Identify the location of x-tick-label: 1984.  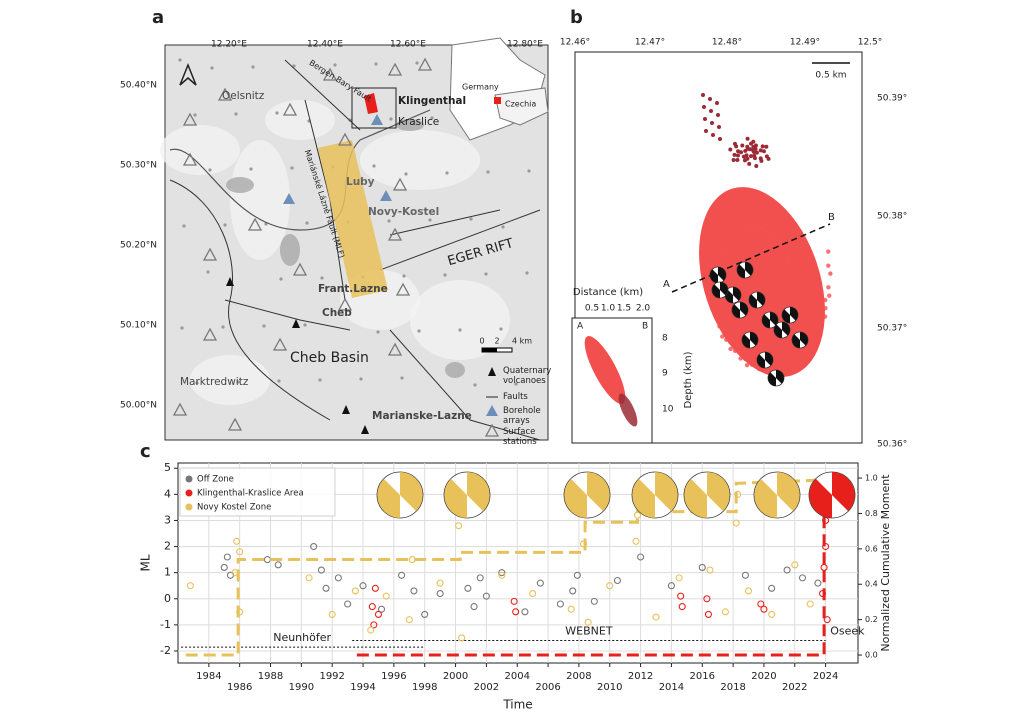
(208, 676).